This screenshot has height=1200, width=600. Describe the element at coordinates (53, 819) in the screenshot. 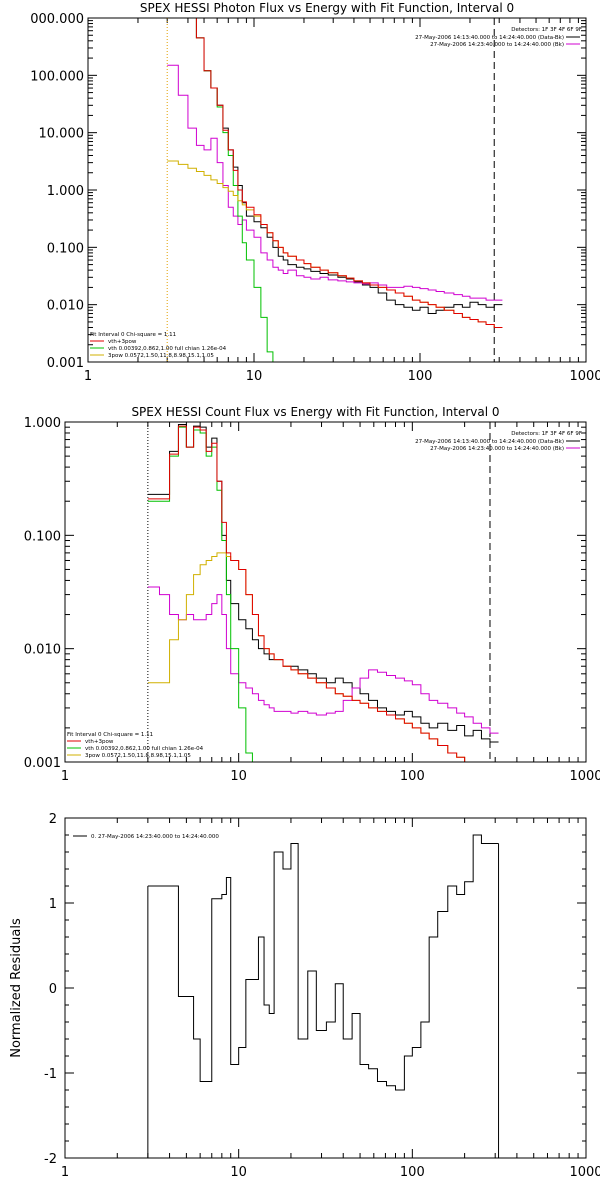

I see `y-tick-label: 2` at that location.